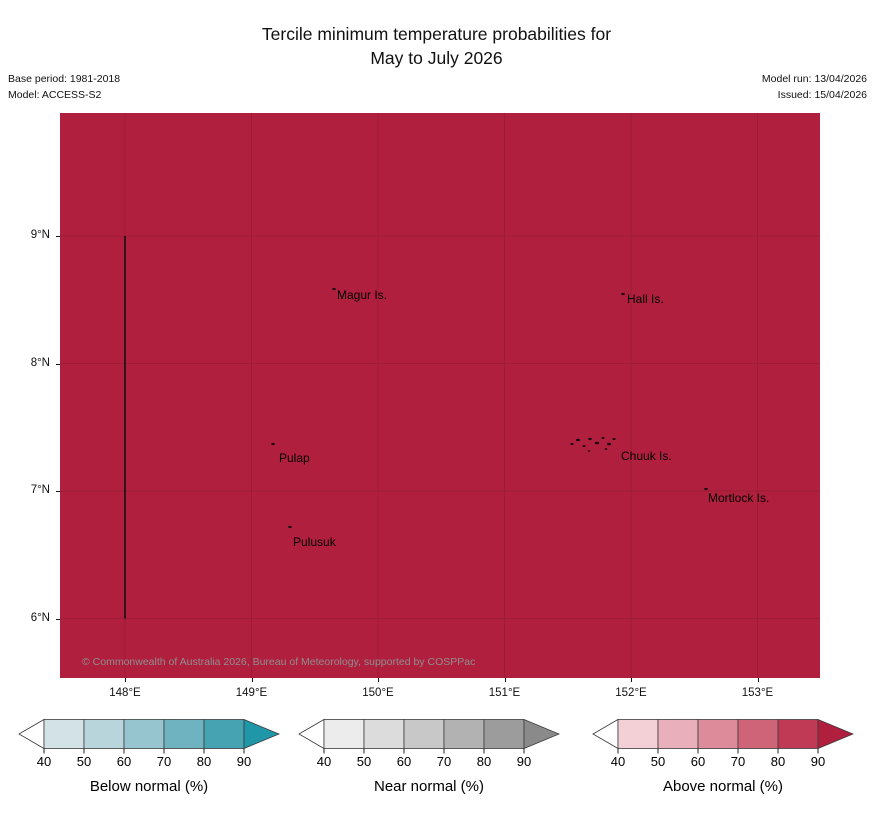 Image resolution: width=873 pixels, height=816 pixels. I want to click on place-label: Mortlock Is., so click(738, 498).